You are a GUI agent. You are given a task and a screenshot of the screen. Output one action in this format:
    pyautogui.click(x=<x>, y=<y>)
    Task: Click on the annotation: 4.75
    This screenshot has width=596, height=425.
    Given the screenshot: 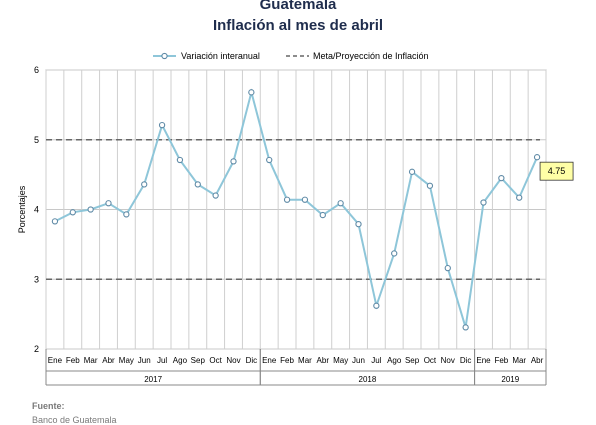 What is the action you would take?
    pyautogui.click(x=556, y=171)
    